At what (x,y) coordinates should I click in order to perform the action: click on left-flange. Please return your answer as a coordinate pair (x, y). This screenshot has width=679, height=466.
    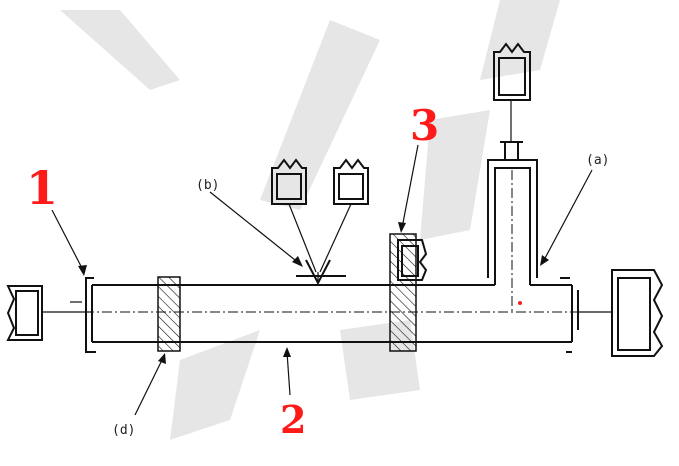
    Looking at the image, I should click on (90, 315).